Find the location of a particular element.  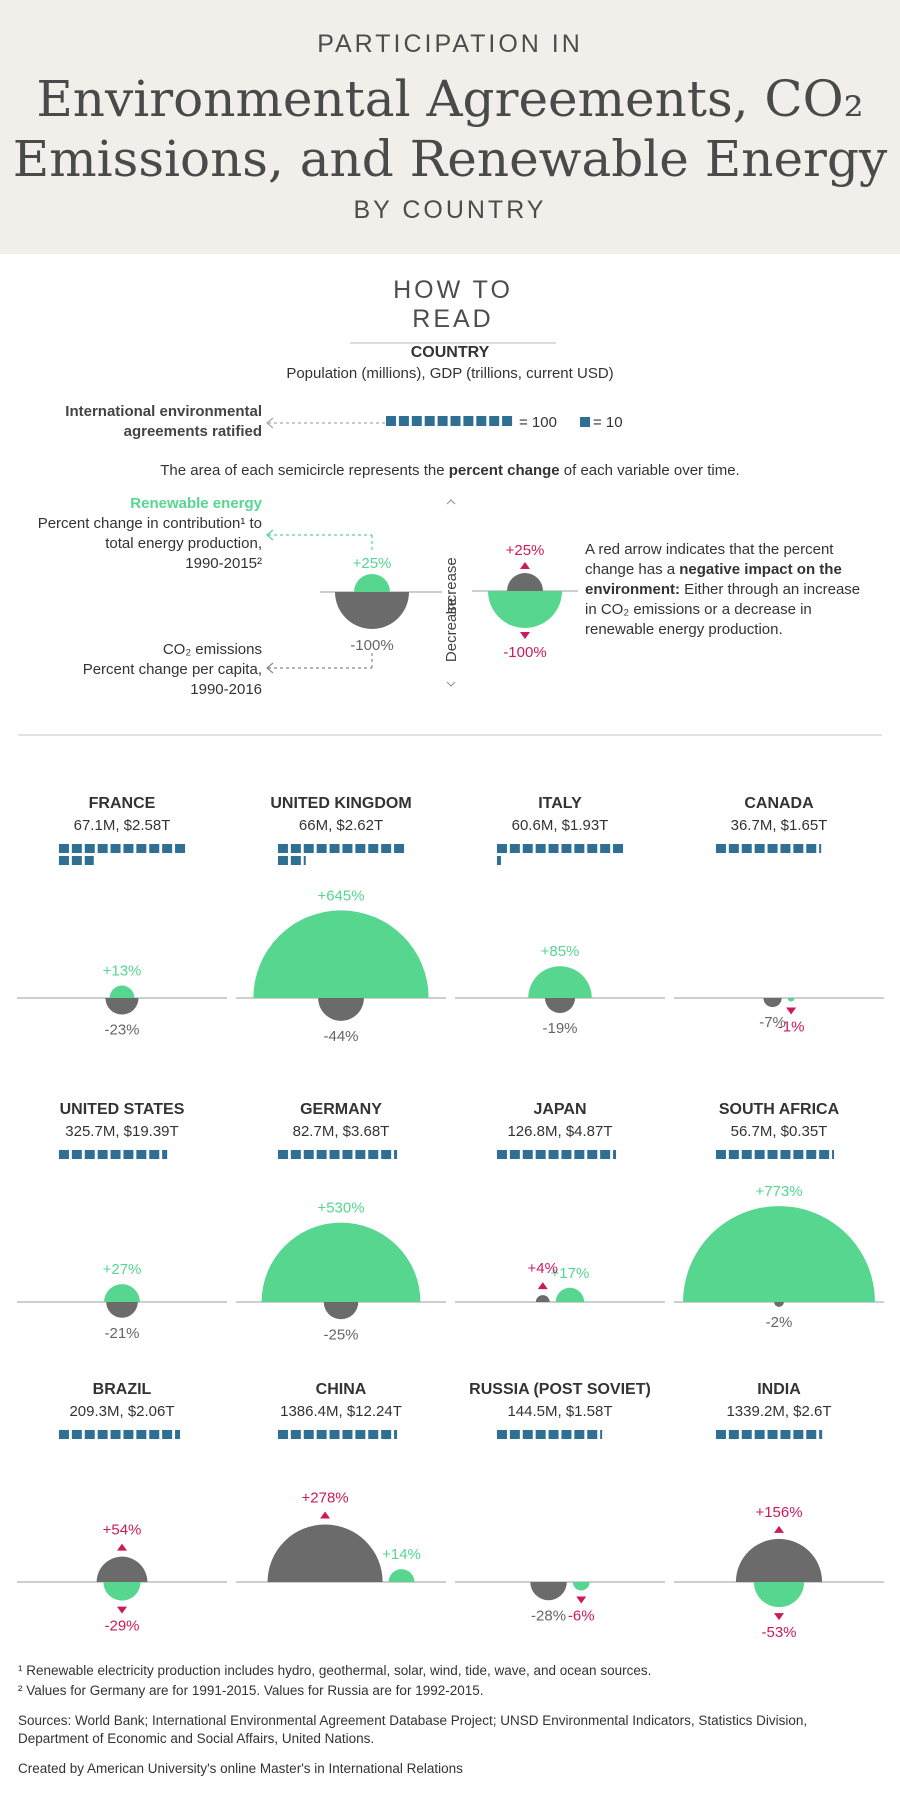

red-note-line-3: environment: Either through an increase is located at coordinates (735, 590).